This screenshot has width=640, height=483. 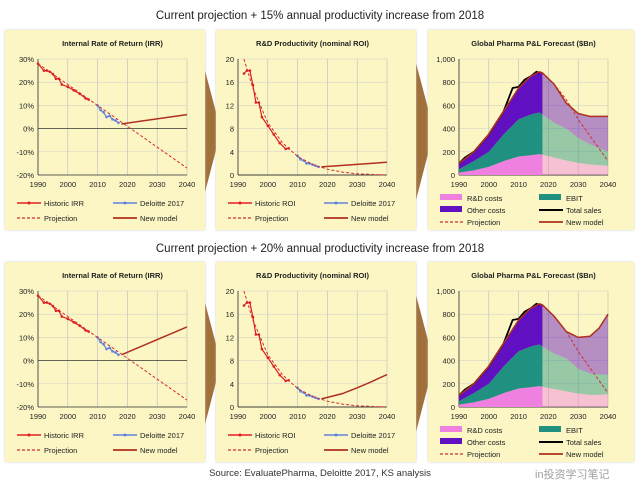 What do you see at coordinates (112, 275) in the screenshot?
I see `chart-title: Internal Rate of Return (IRR)` at bounding box center [112, 275].